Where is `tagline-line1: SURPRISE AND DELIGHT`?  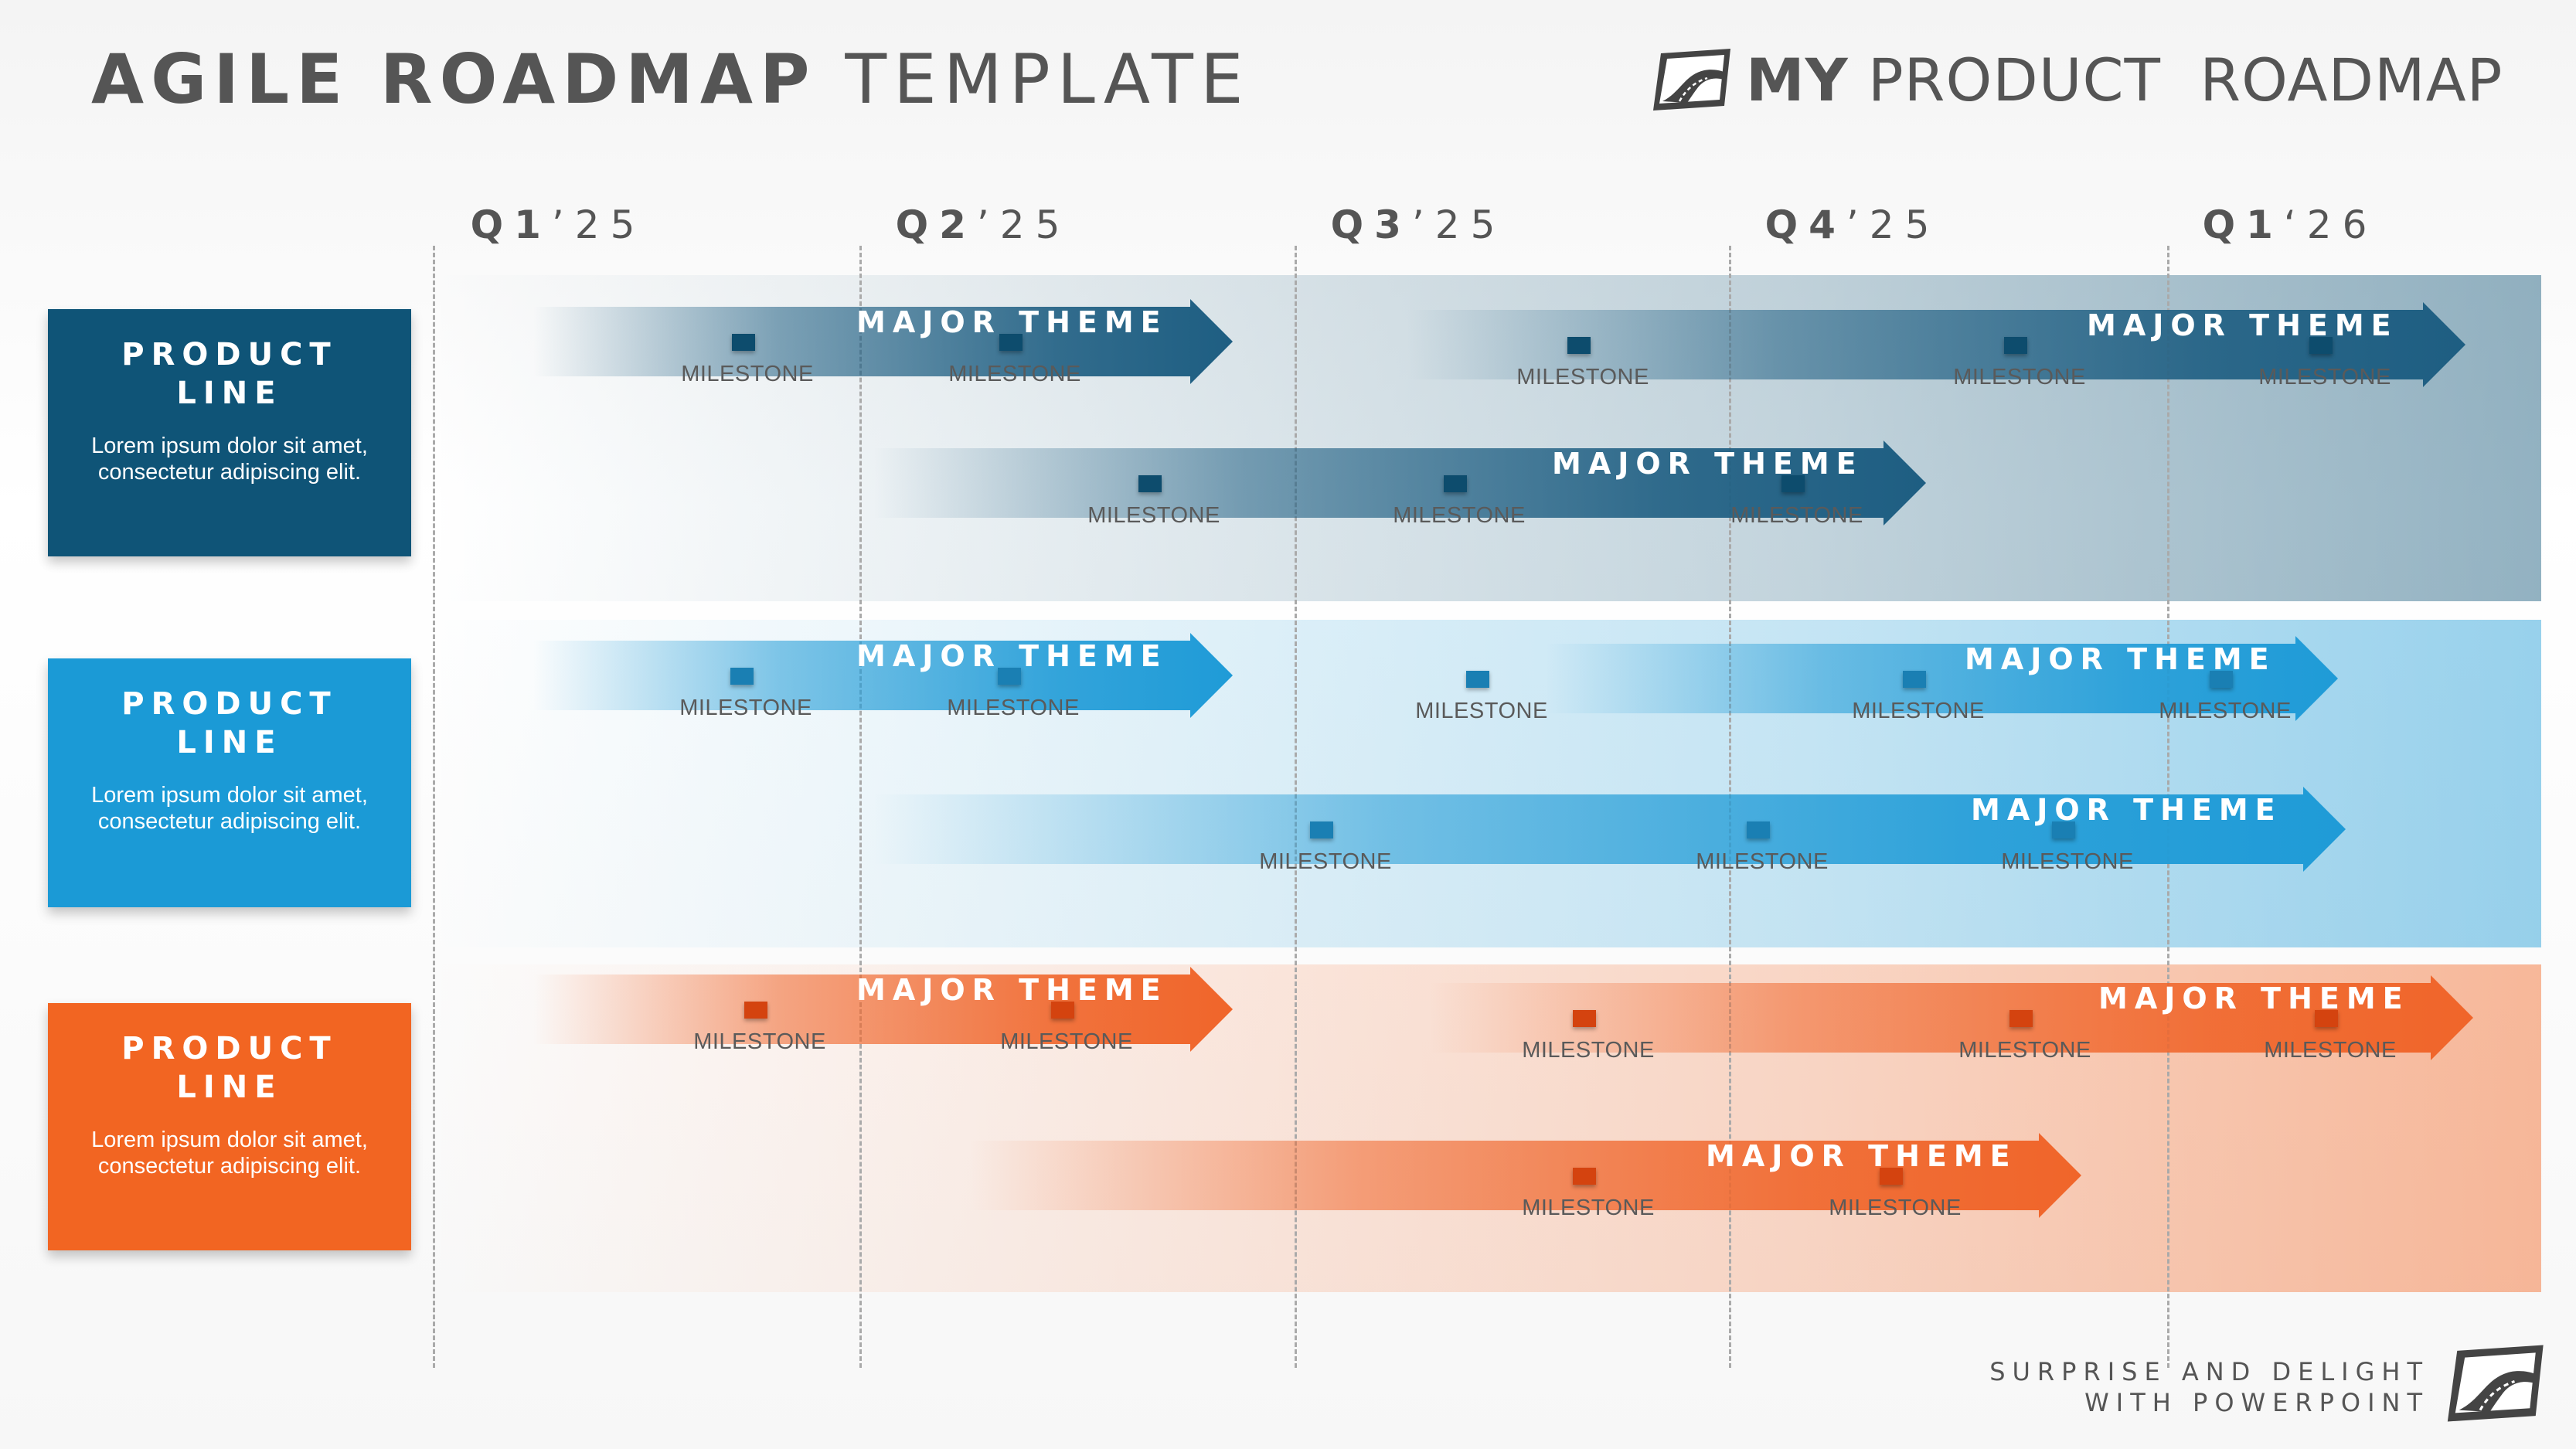
tagline-line1: SURPRISE AND DELIGHT is located at coordinates (2209, 1371).